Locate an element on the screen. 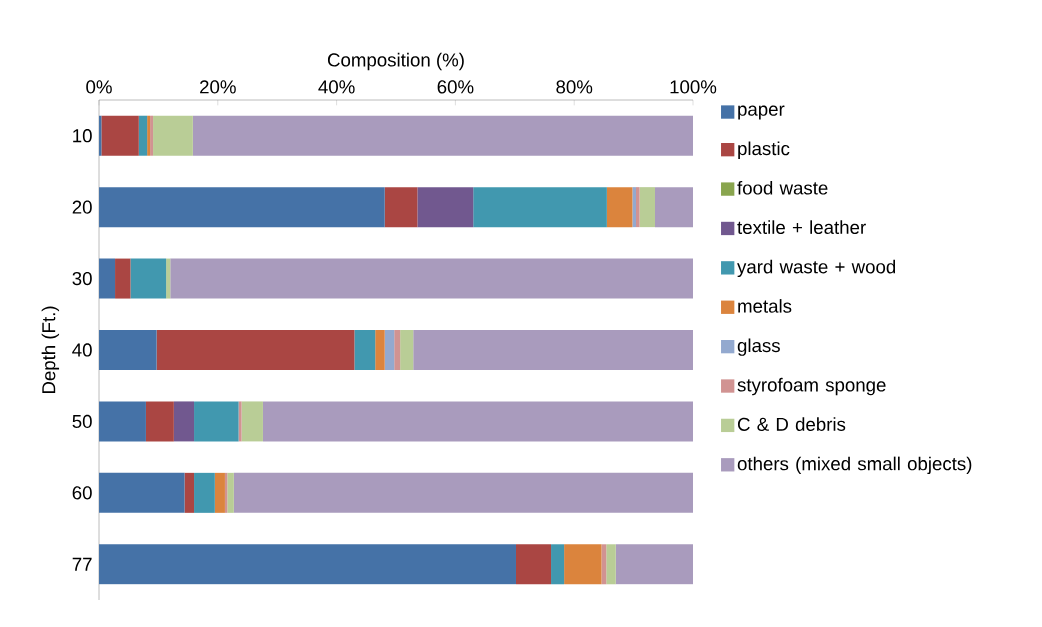 The width and height of the screenshot is (1042, 627). x-tick-label: 60% is located at coordinates (455, 87).